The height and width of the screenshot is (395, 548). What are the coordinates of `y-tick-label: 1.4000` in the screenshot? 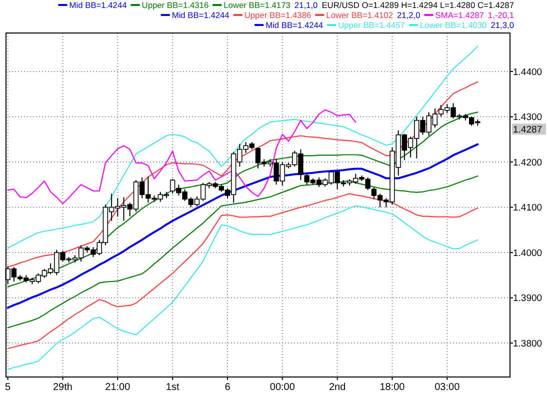 It's located at (527, 253).